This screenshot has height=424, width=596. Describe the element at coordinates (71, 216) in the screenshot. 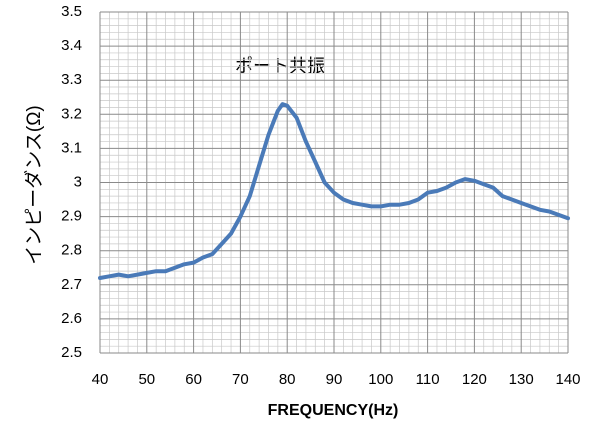

I see `y-tick-label: 2.9` at that location.